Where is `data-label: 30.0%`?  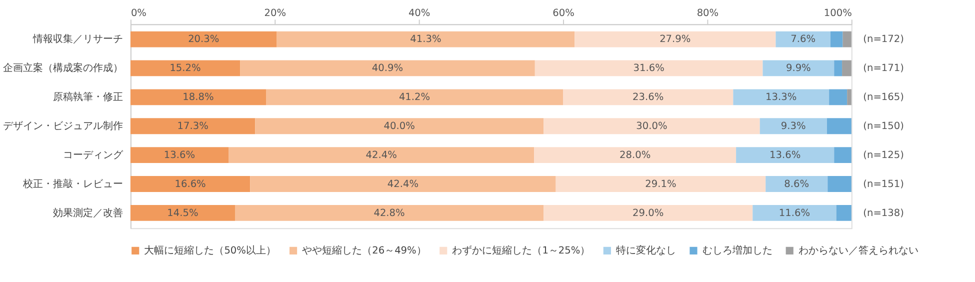
data-label: 30.0% is located at coordinates (652, 126).